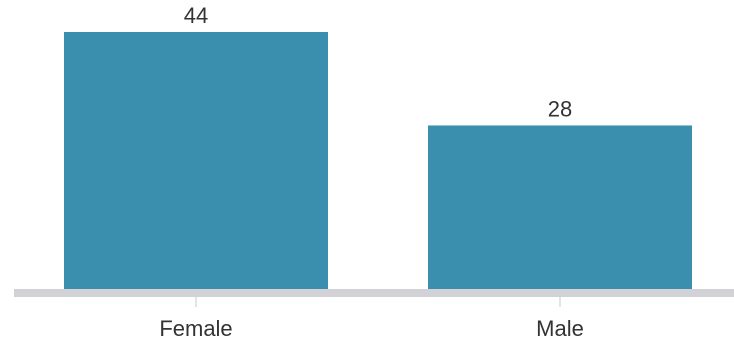 The width and height of the screenshot is (734, 344). What do you see at coordinates (374, 293) in the screenshot?
I see `x-axis-baseline` at bounding box center [374, 293].